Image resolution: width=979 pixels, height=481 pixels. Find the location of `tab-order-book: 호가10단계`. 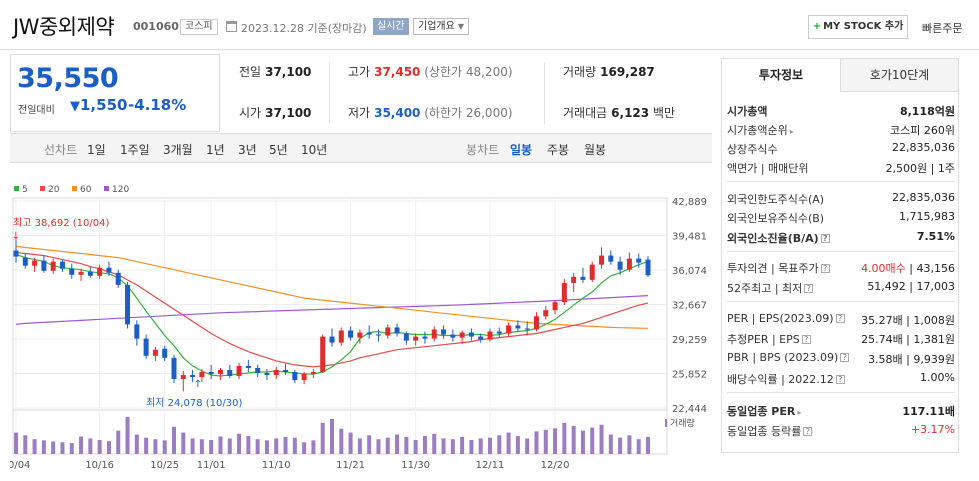

tab-order-book: 호가10단계 is located at coordinates (899, 75).